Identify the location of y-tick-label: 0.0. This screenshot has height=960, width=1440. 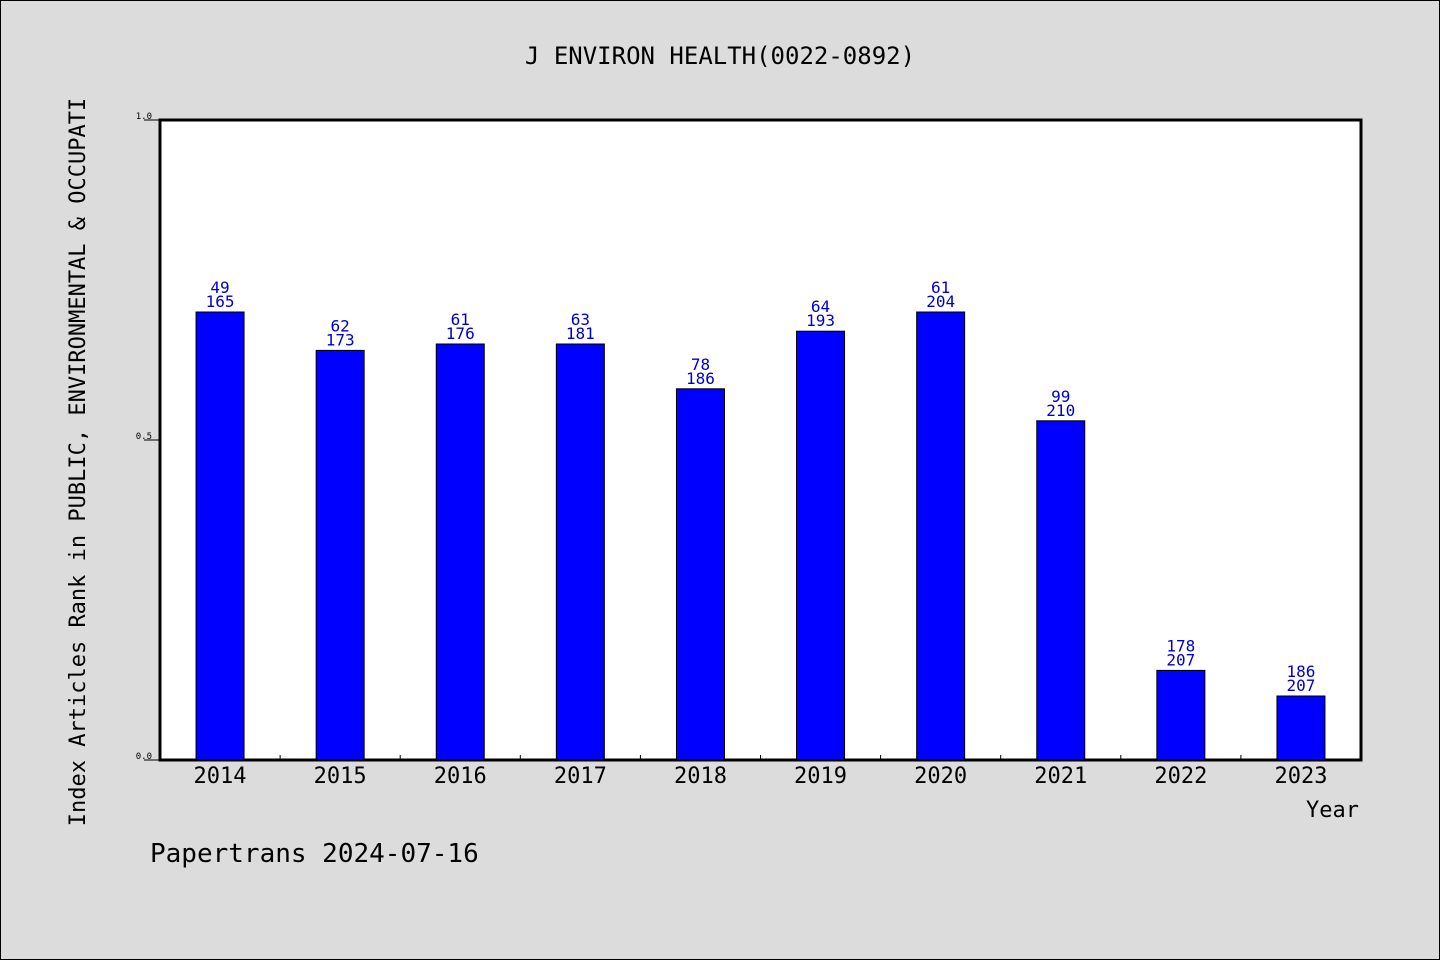
(144, 757).